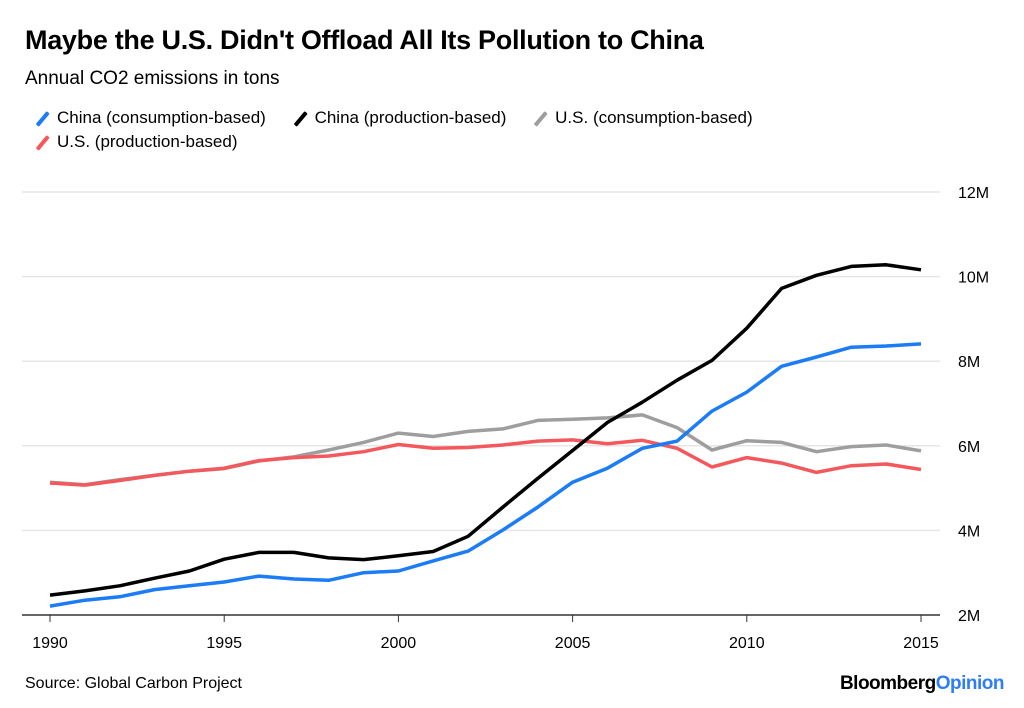 This screenshot has width=1024, height=708. What do you see at coordinates (969, 447) in the screenshot?
I see `y-tick-label: 6M` at bounding box center [969, 447].